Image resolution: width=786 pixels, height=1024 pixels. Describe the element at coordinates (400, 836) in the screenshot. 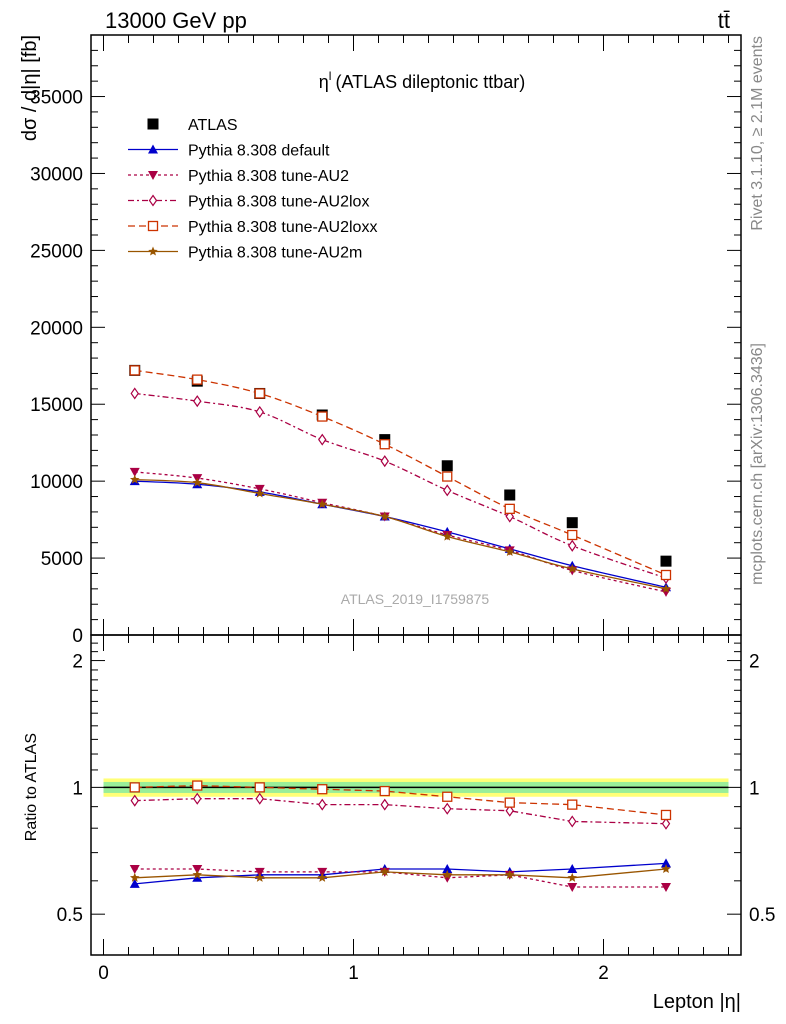

I see `ratio-series-group` at that location.